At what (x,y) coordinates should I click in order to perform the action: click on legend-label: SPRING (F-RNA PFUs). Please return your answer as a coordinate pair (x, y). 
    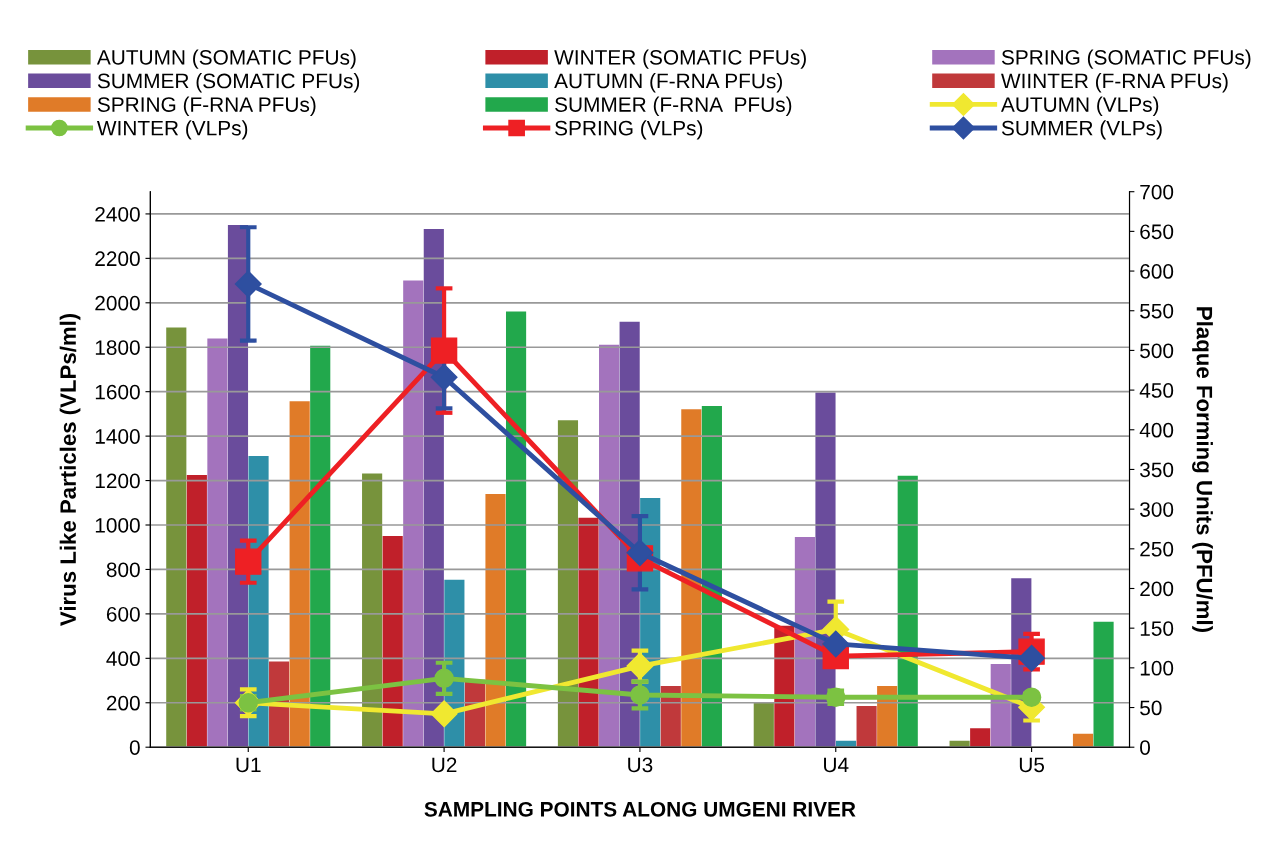
    Looking at the image, I should click on (206, 106).